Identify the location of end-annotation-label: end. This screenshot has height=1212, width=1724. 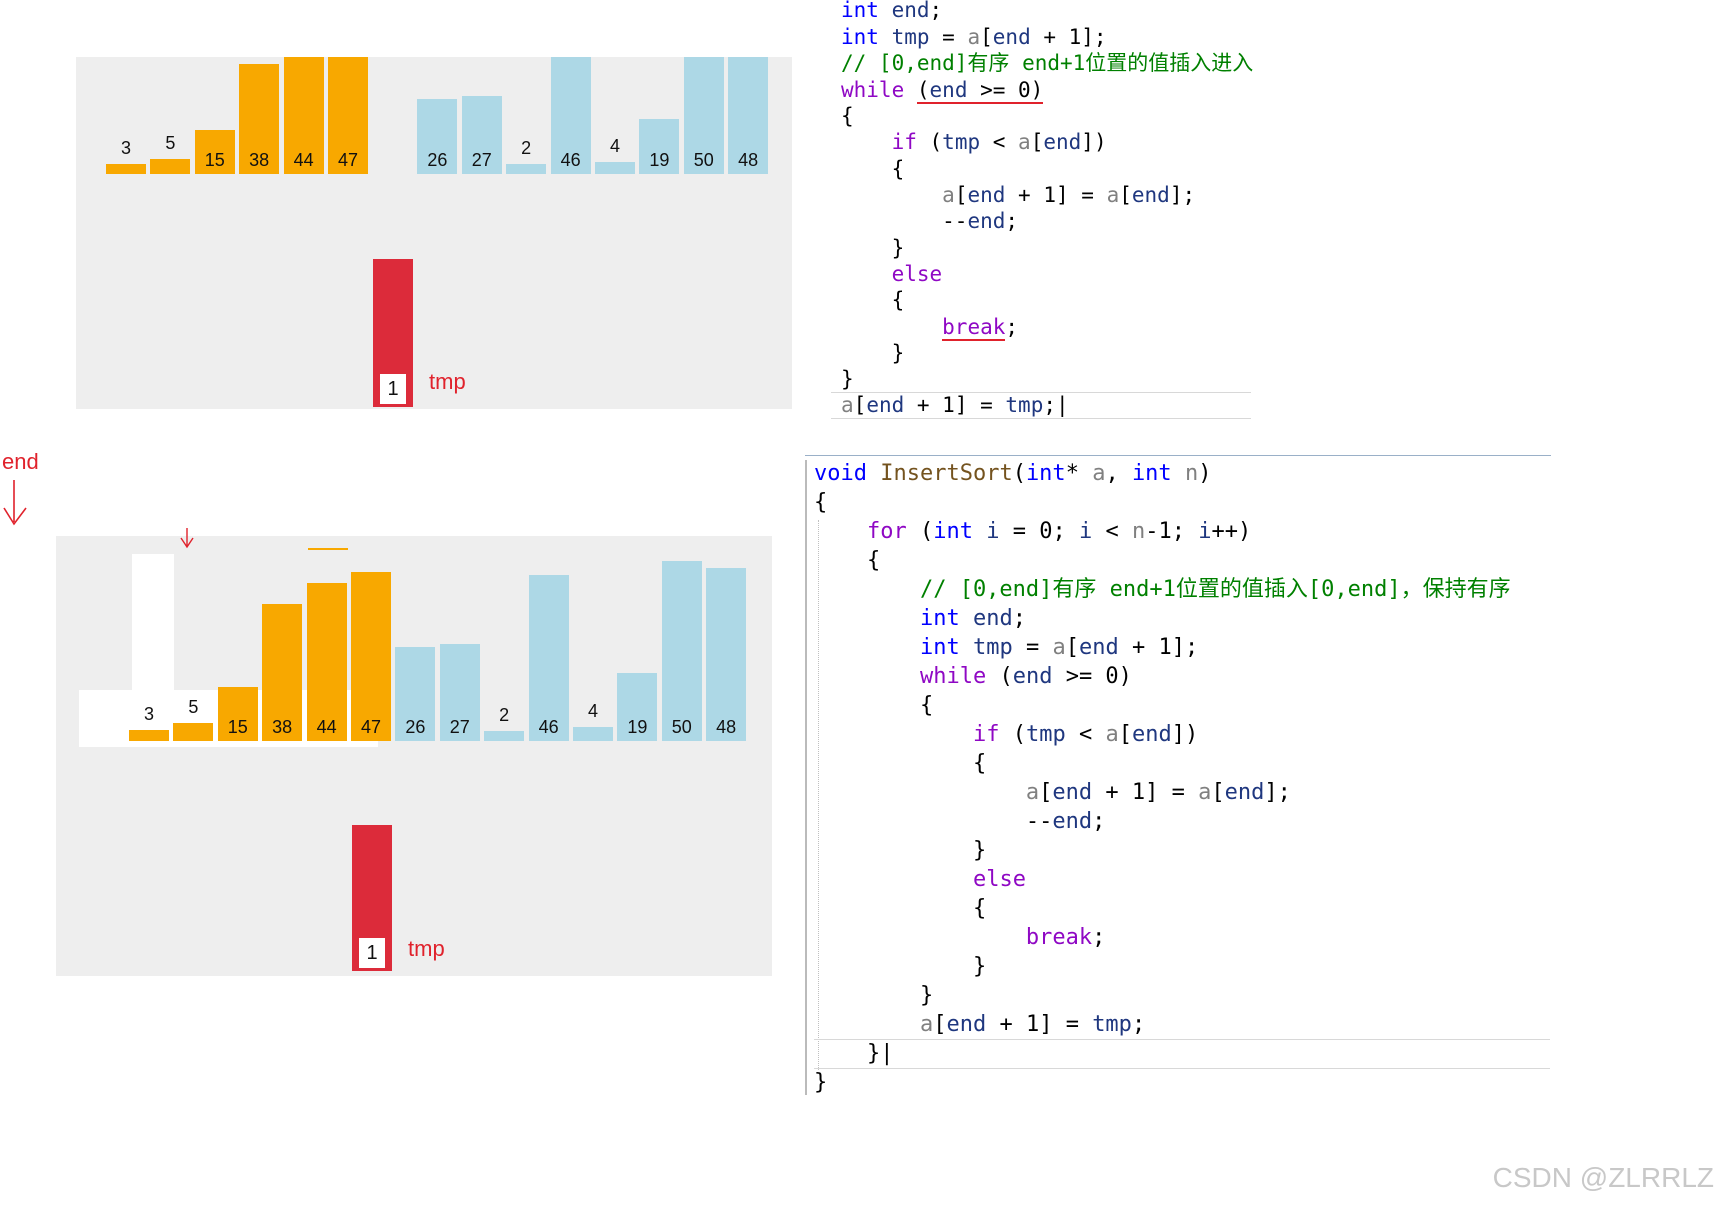
(20, 461).